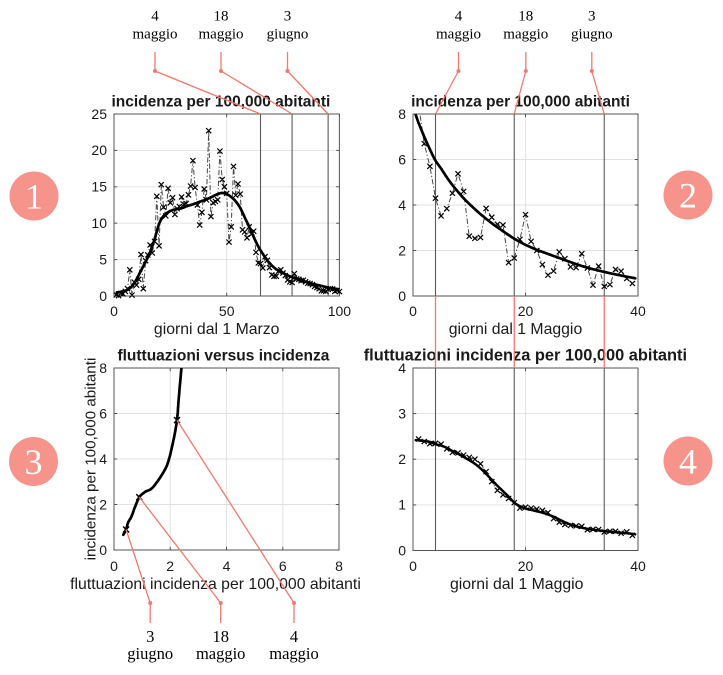 The width and height of the screenshot is (723, 675). Describe the element at coordinates (103, 259) in the screenshot. I see `svg-text: 5` at that location.